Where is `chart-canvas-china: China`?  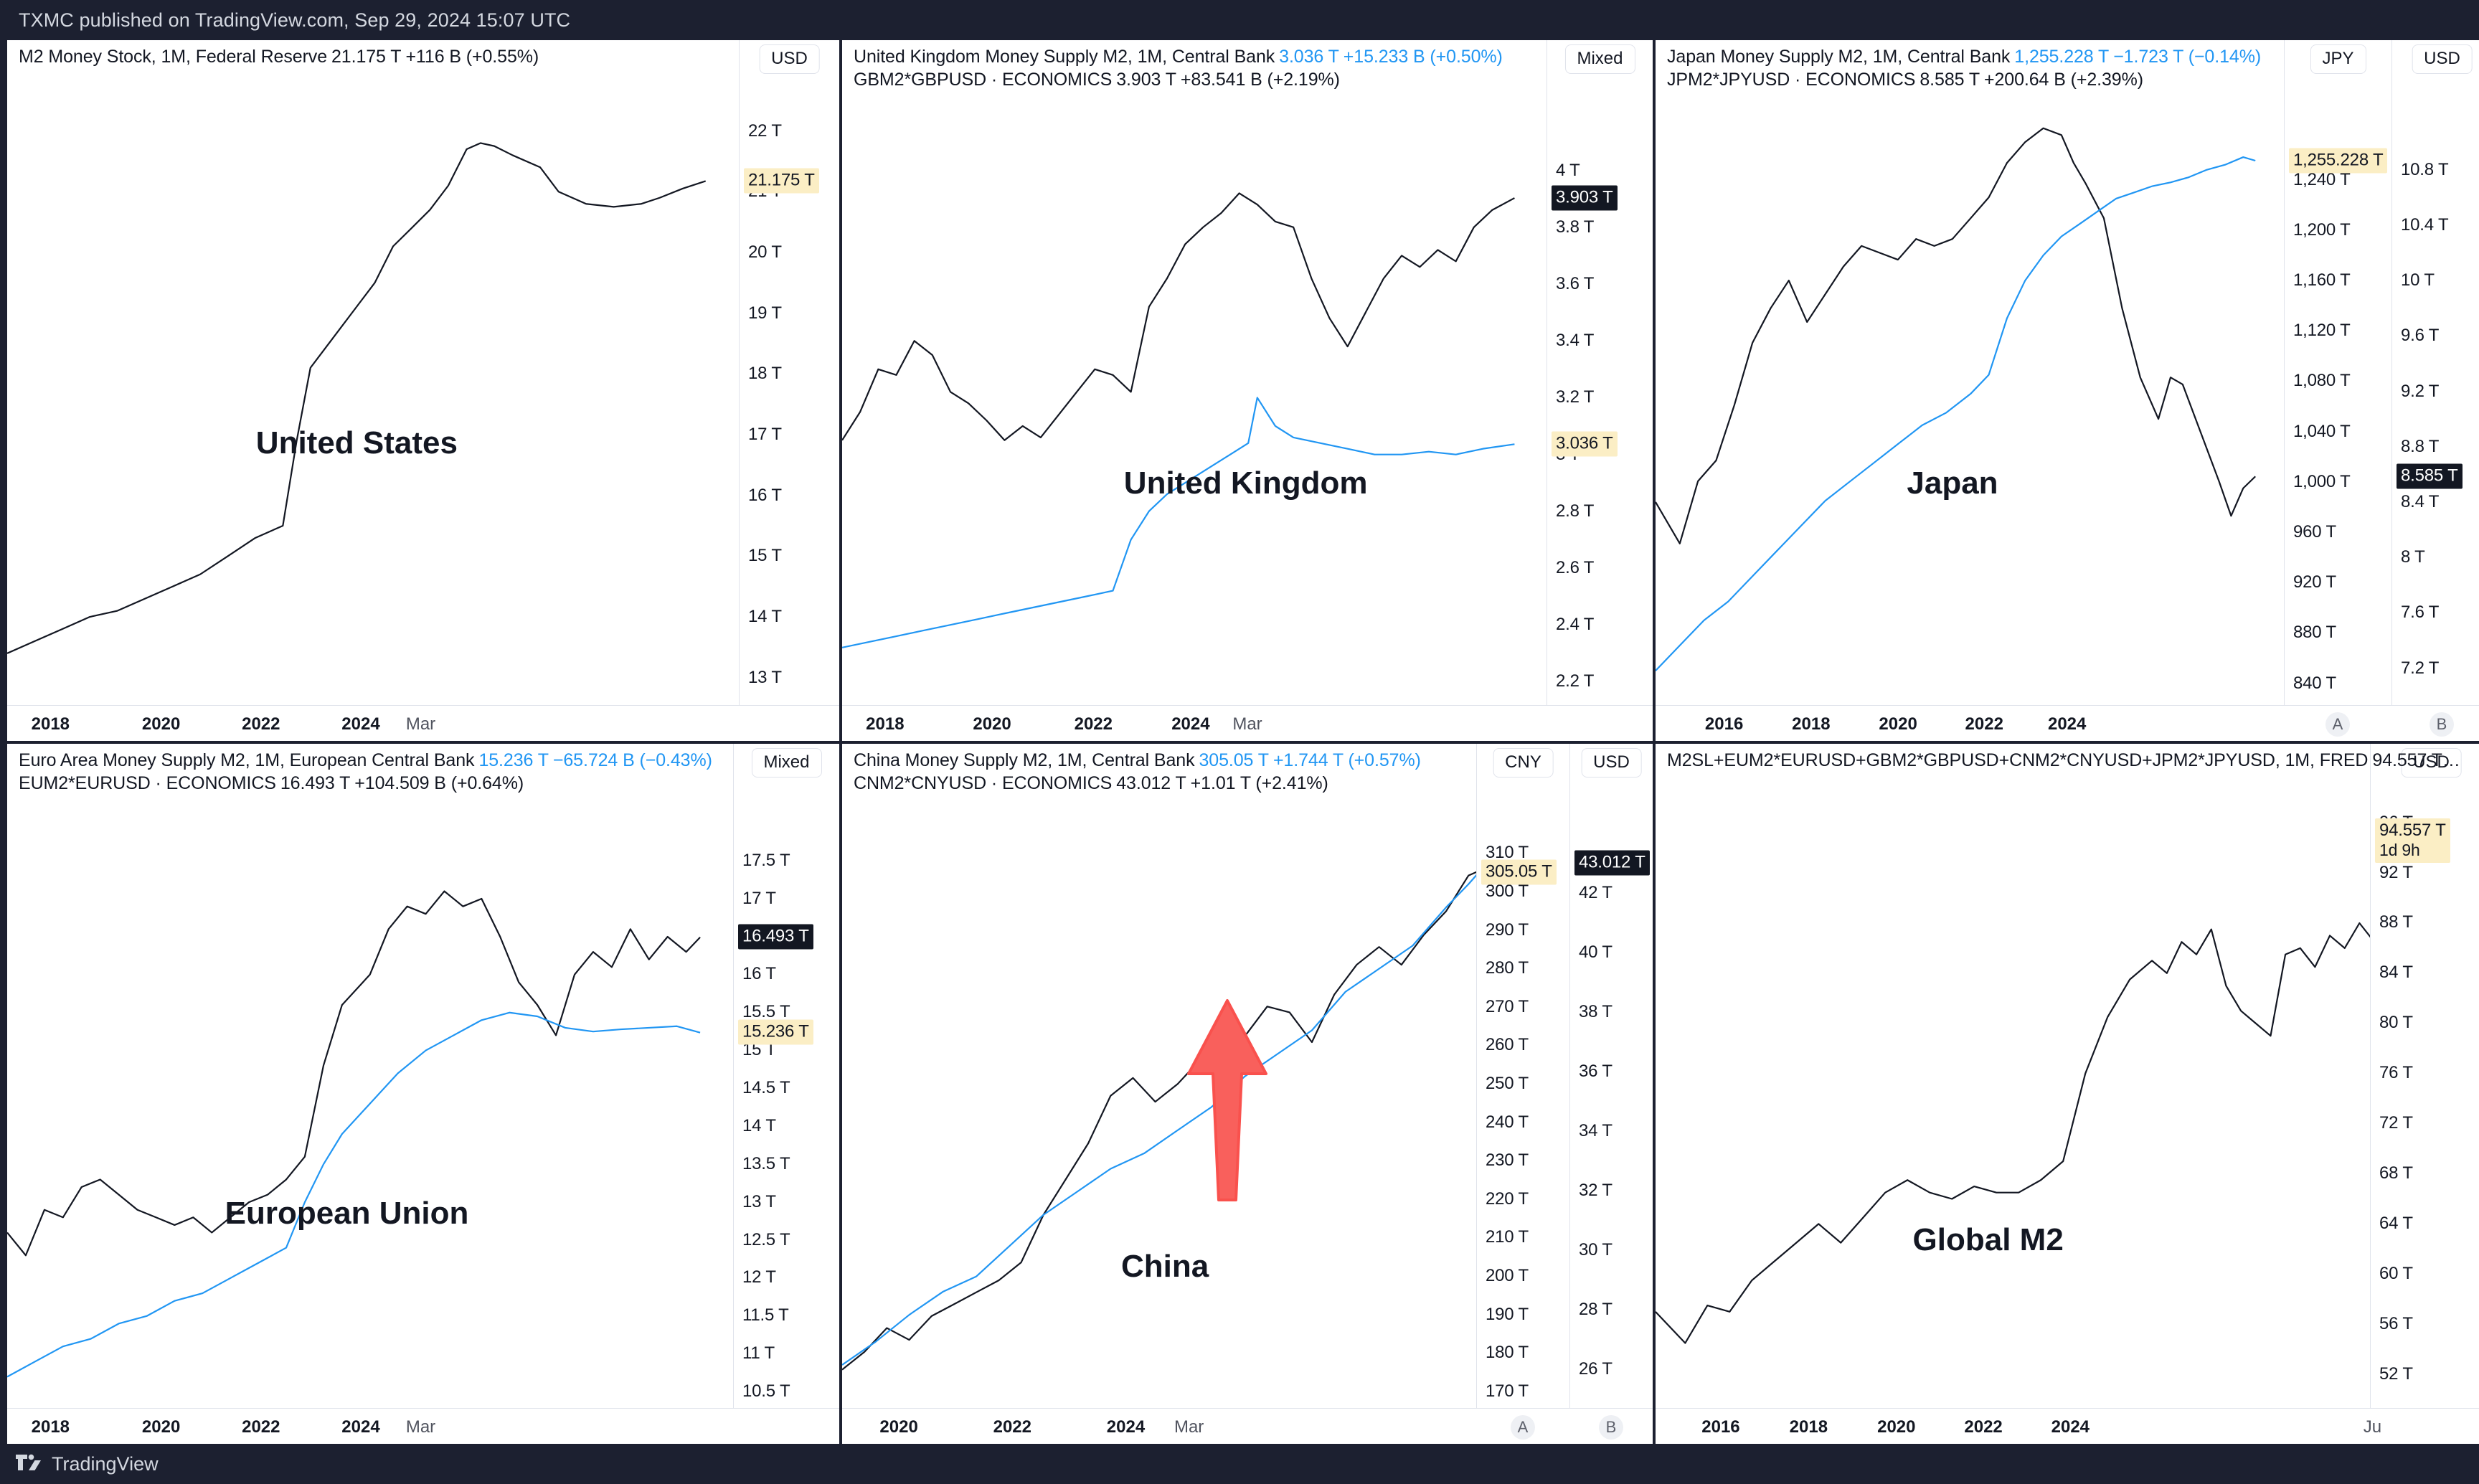
chart-canvas-china: China is located at coordinates (1159, 1076).